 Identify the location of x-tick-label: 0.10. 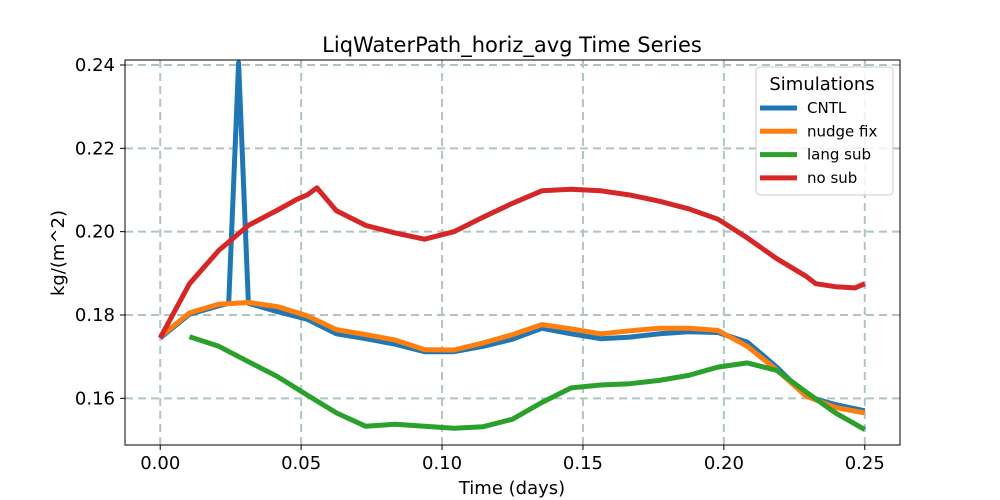
(442, 463).